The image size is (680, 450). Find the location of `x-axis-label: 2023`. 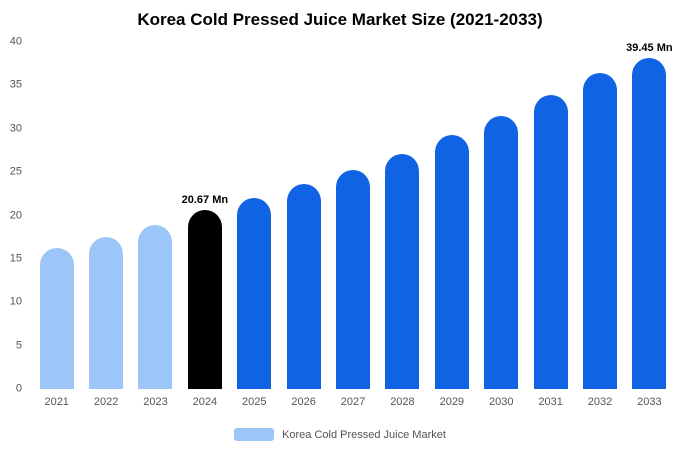

x-axis-label: 2023 is located at coordinates (155, 402).